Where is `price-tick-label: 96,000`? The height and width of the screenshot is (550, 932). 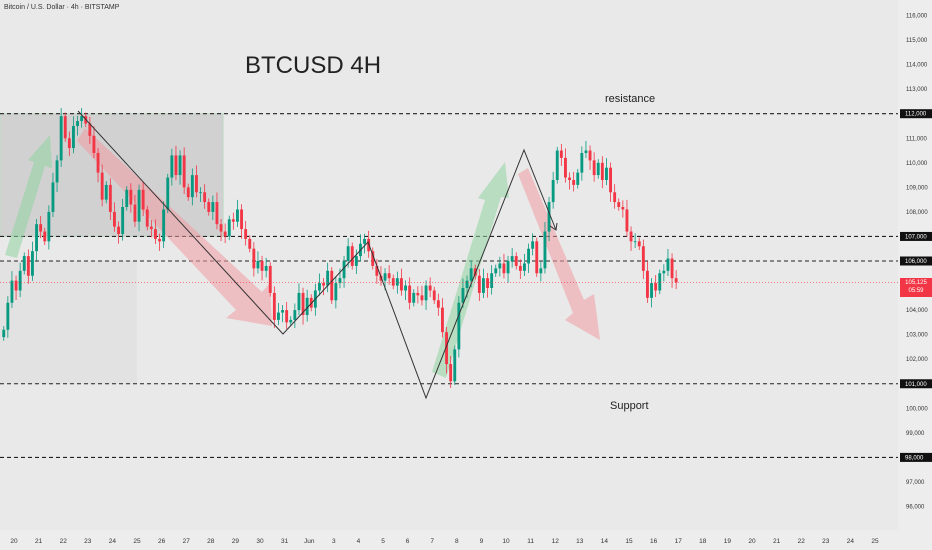 price-tick-label: 96,000 is located at coordinates (915, 508).